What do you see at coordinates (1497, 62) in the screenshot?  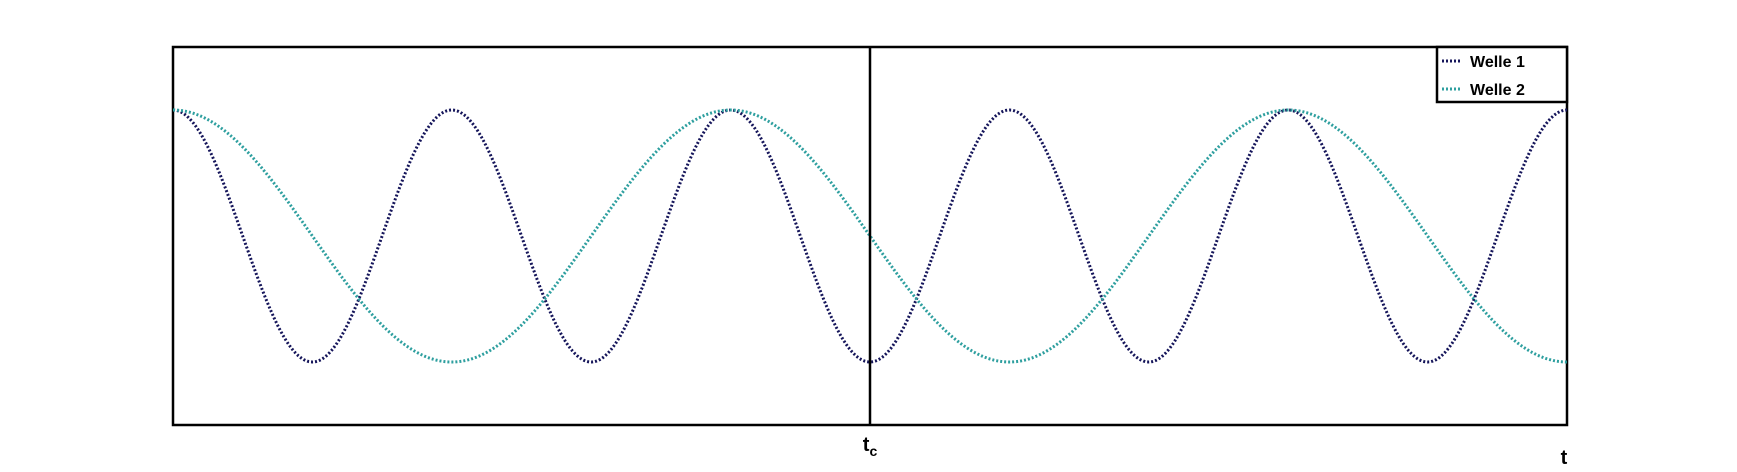 I see `legend-label-1: Welle 1` at bounding box center [1497, 62].